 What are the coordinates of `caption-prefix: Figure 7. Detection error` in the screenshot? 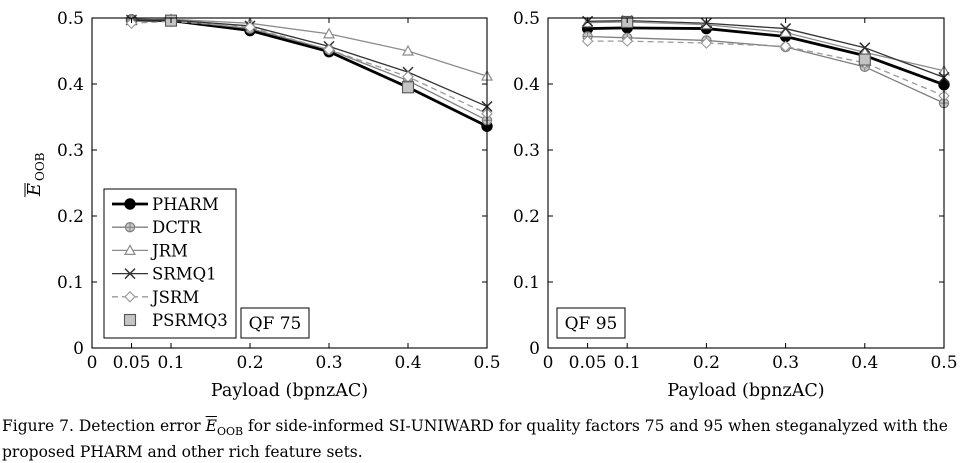 It's located at (104, 426).